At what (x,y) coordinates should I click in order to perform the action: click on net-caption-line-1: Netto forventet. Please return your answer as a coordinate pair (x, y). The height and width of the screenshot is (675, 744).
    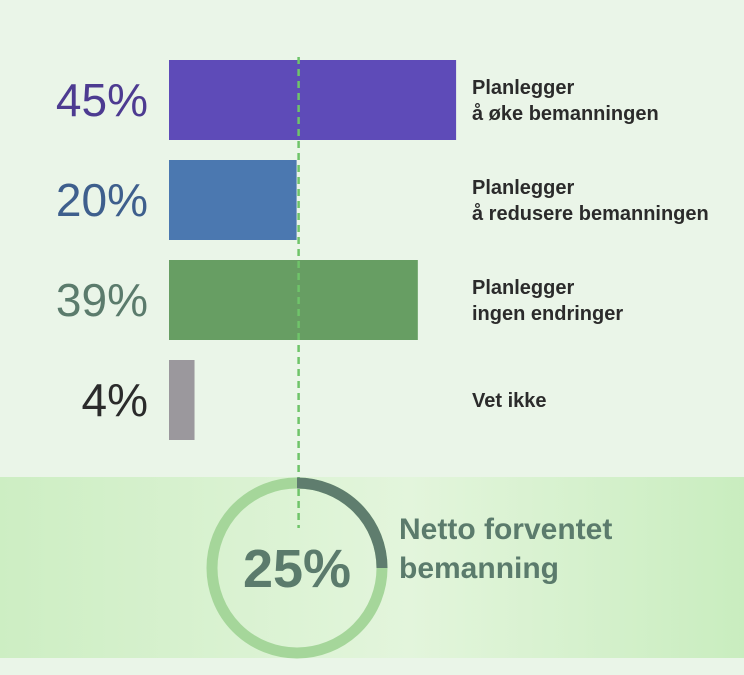
    Looking at the image, I should click on (505, 529).